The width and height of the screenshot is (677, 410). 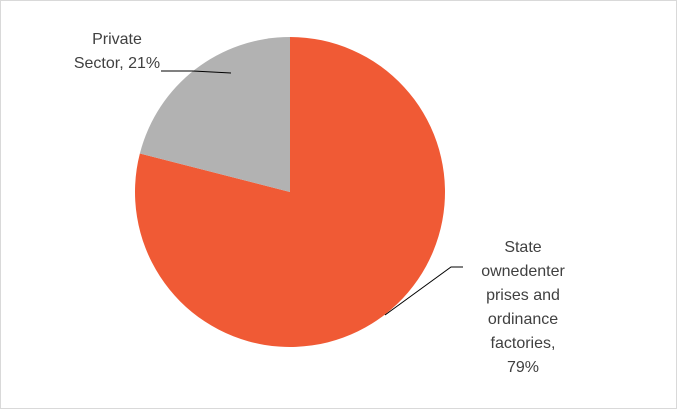 I want to click on data-label-line: prises and, so click(x=523, y=295).